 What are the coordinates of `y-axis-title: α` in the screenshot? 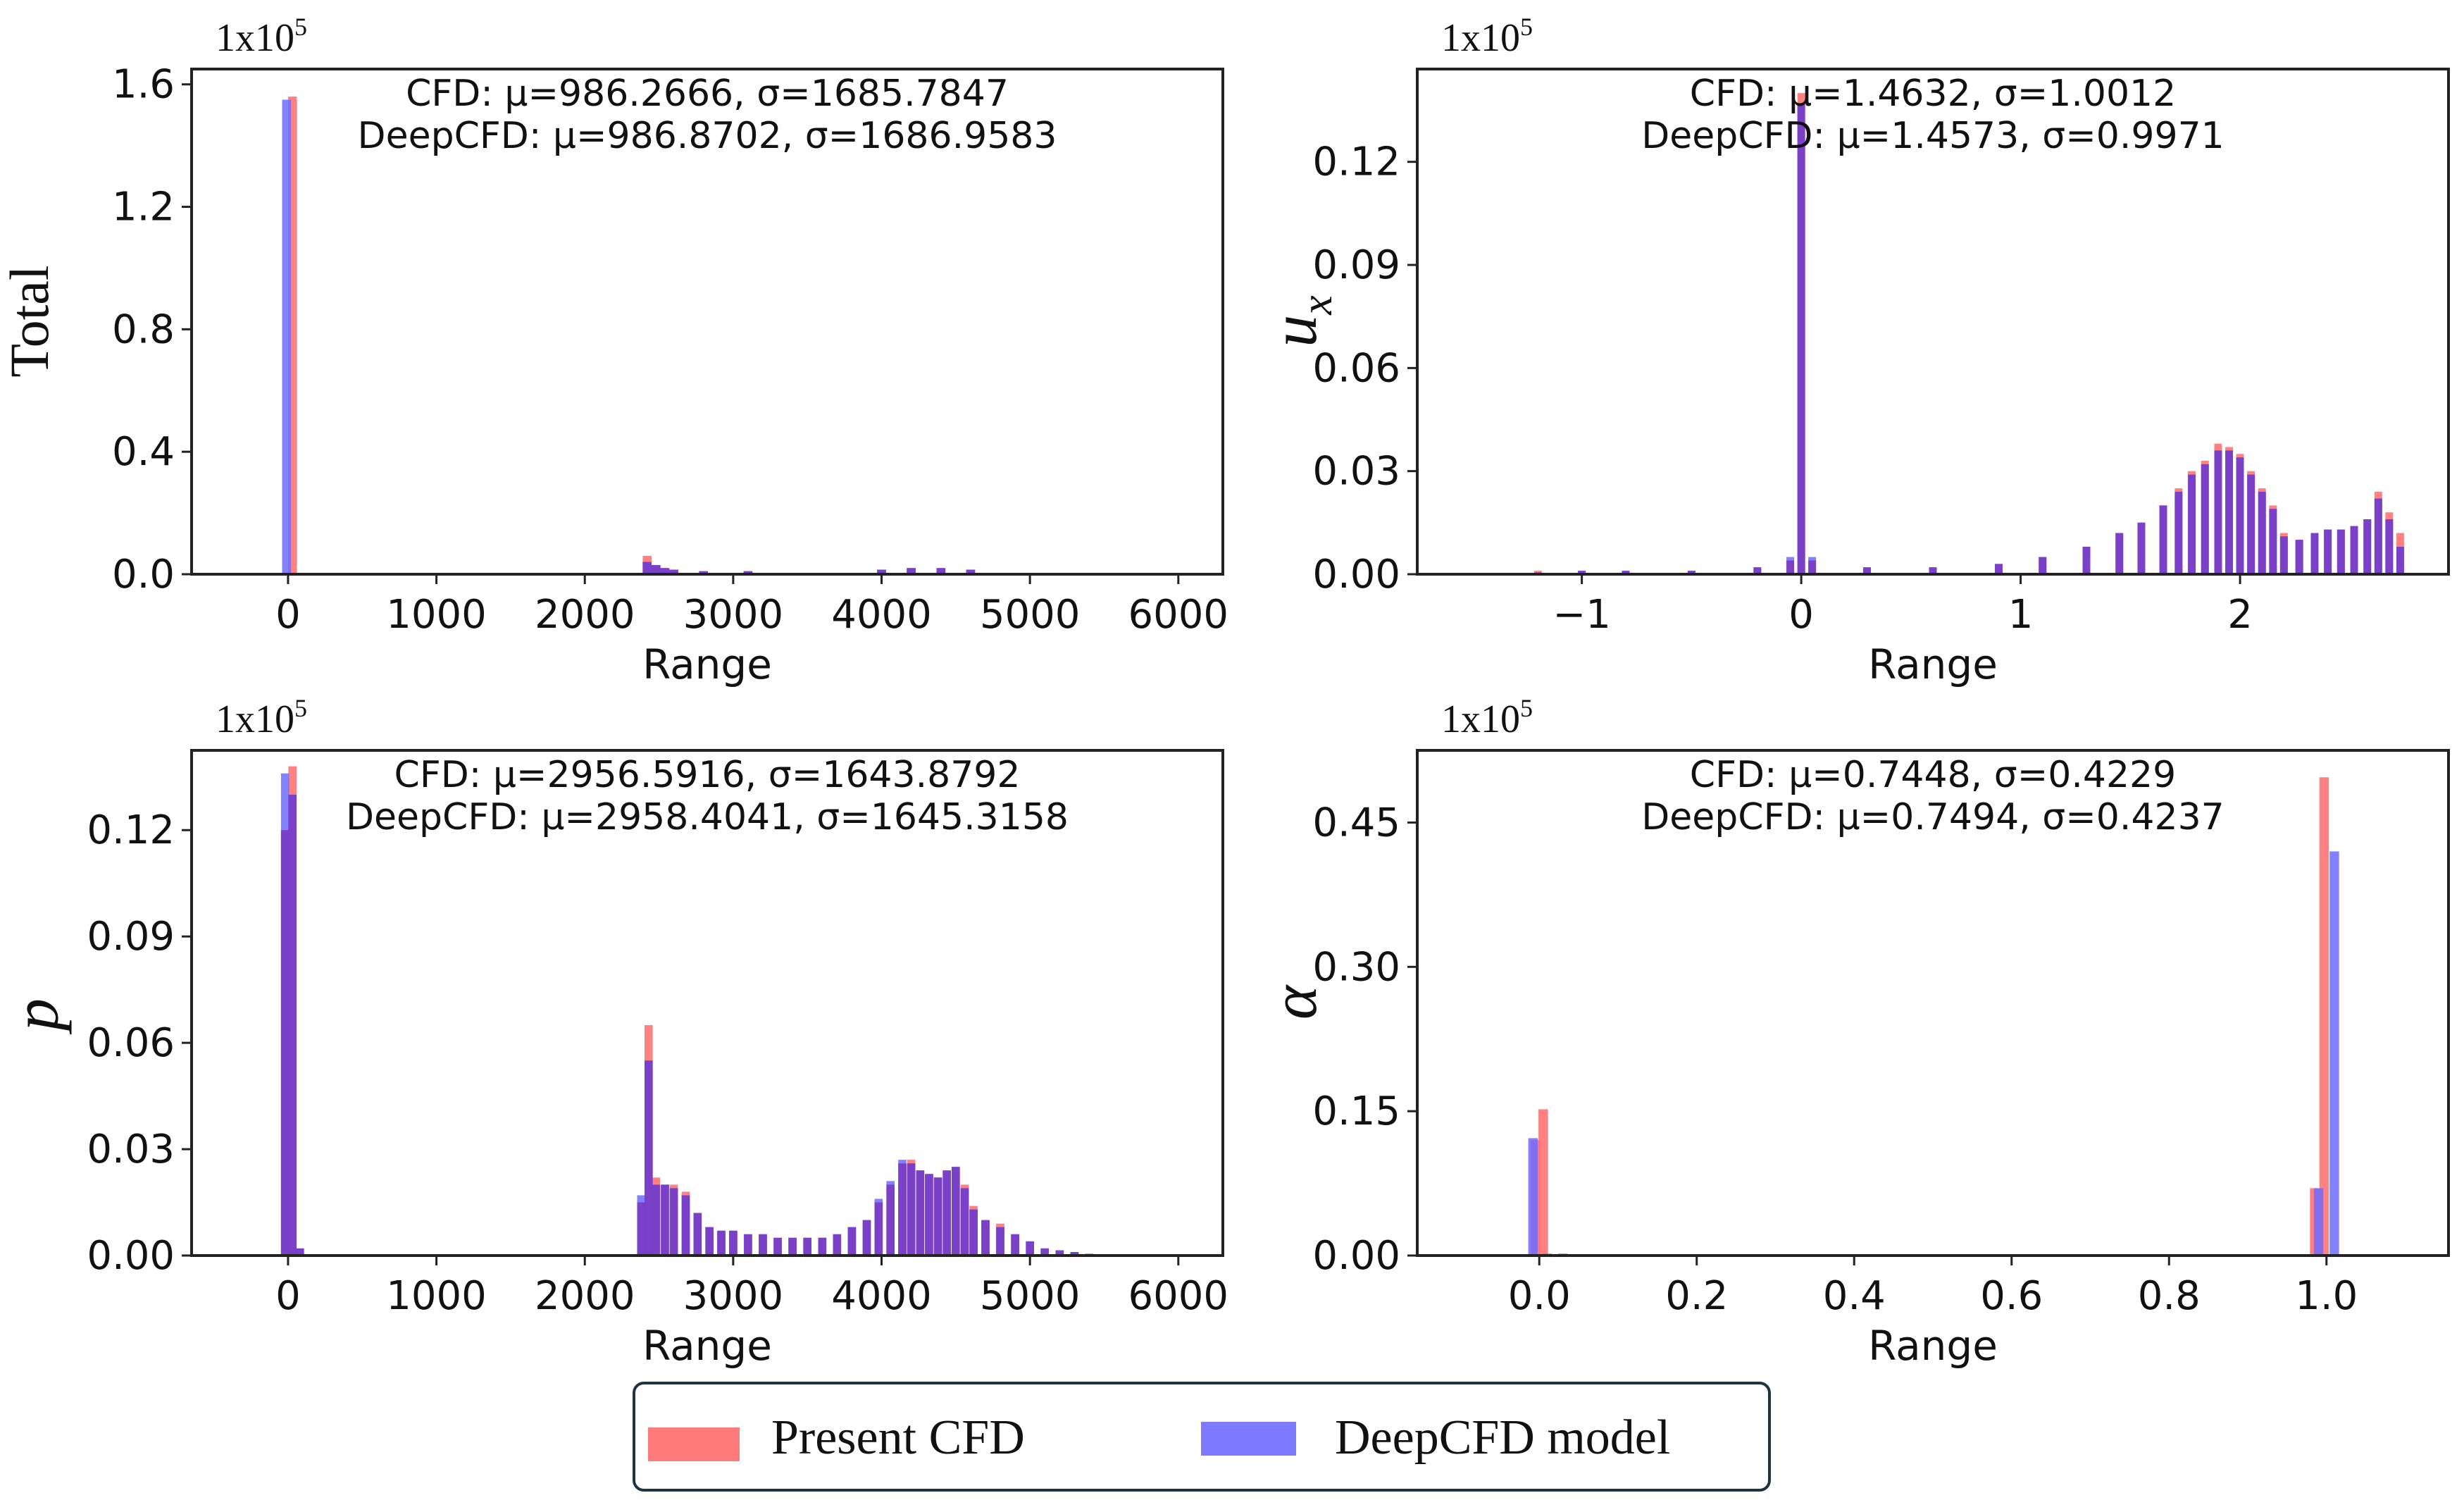 It's located at (1294, 1002).